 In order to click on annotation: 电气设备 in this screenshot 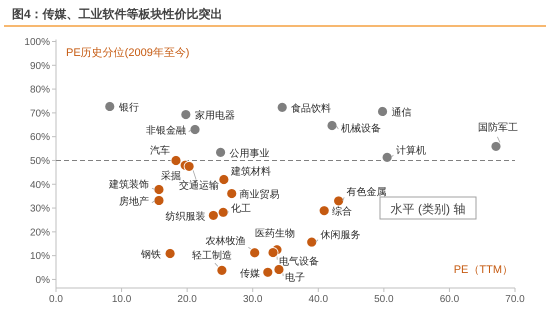, I will do `click(299, 262)`.